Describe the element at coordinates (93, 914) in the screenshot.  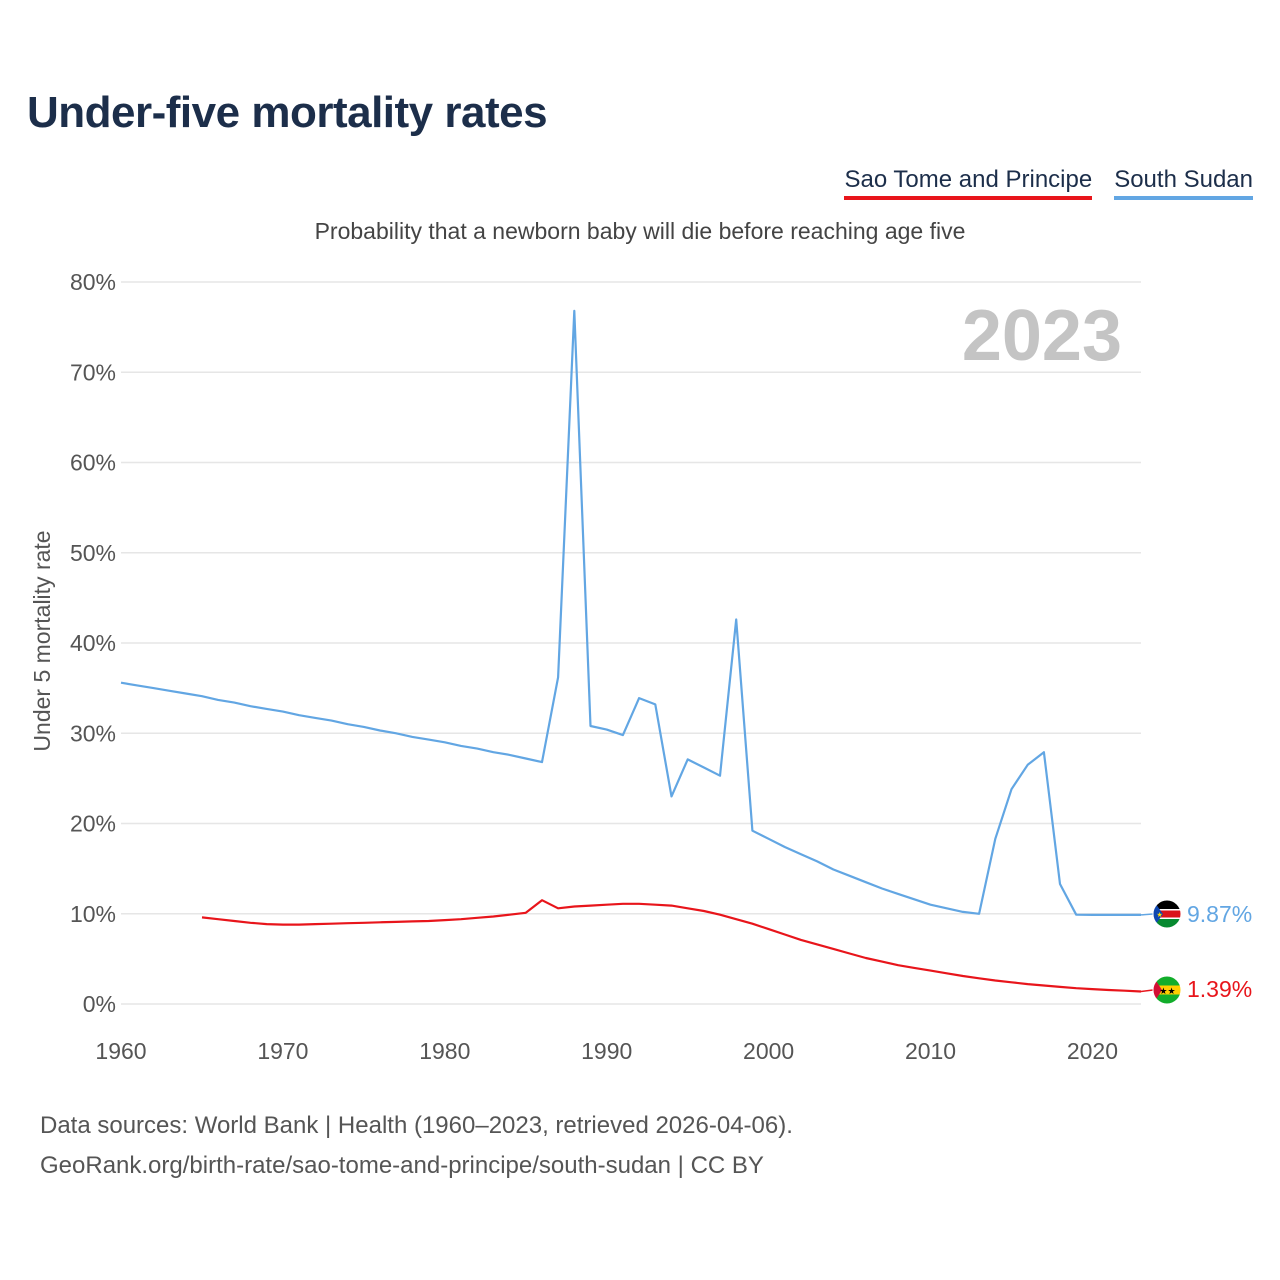
I see `y-tick-label: 10%` at that location.